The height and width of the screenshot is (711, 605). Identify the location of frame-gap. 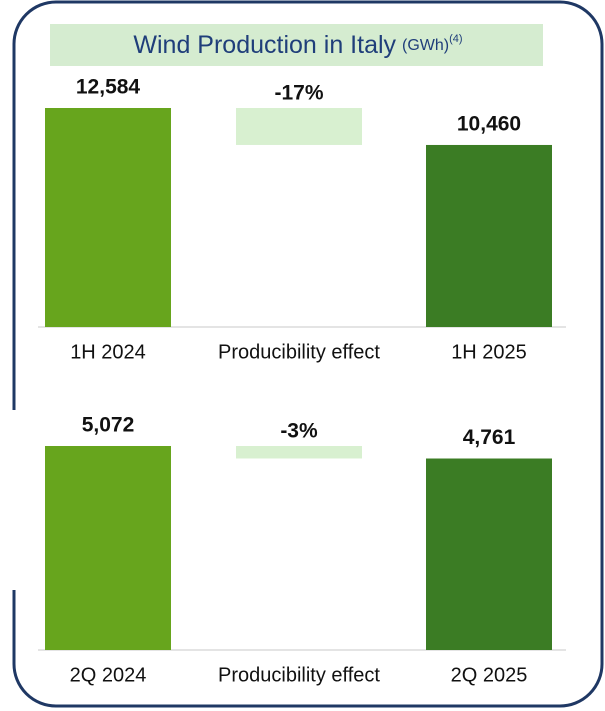
(15, 500).